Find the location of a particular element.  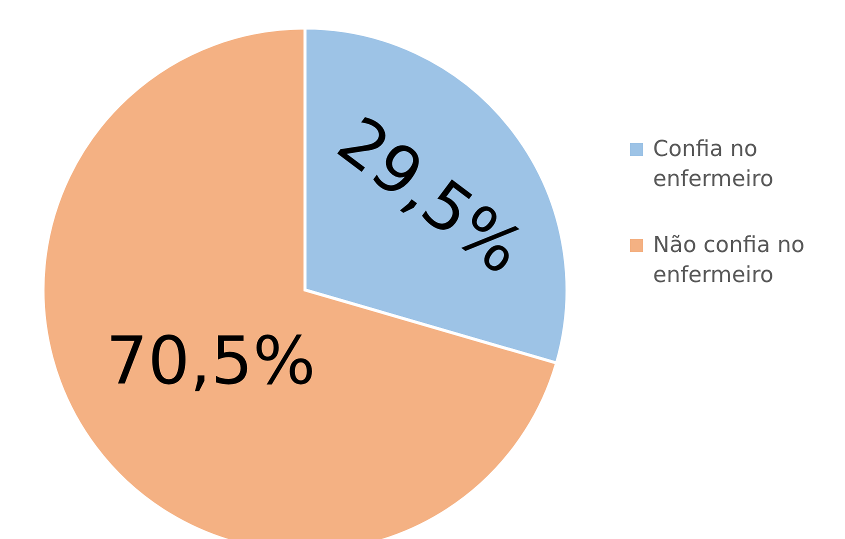

legend-label: Não confia no enfermeiro is located at coordinates (729, 261).